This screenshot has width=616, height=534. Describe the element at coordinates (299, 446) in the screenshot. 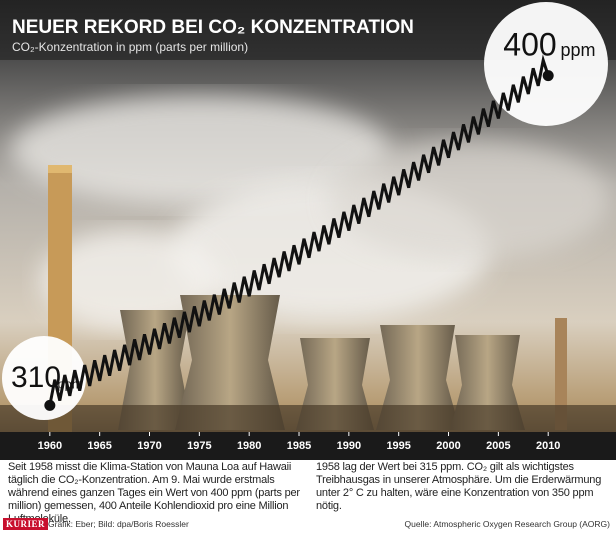

I see `x-tick-label: 1985` at that location.